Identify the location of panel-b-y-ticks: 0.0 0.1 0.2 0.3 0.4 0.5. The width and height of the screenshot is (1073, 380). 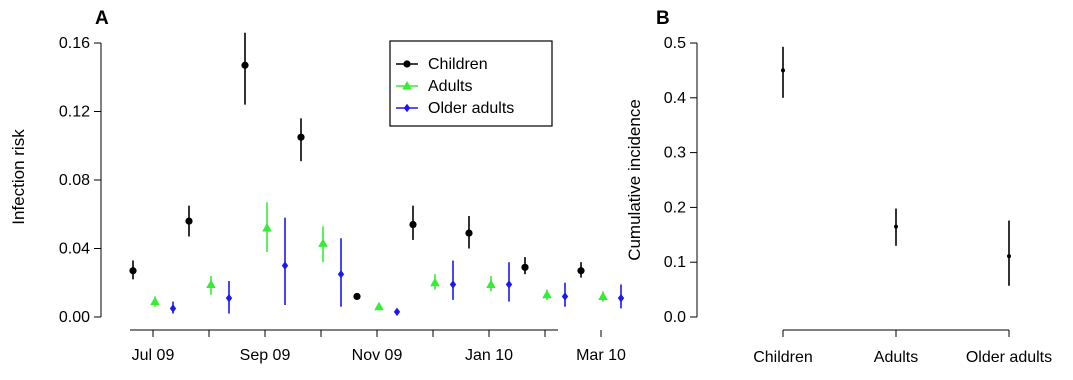
(680, 180).